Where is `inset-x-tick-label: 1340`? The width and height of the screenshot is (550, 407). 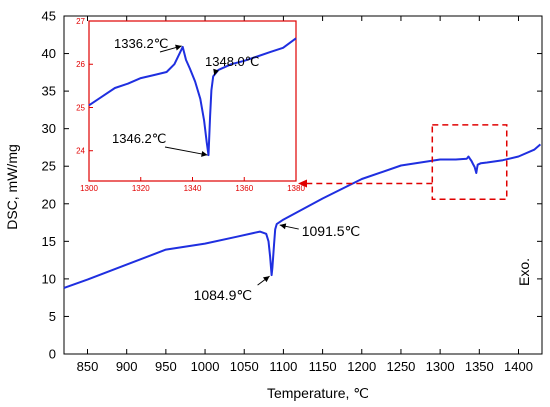 inset-x-tick-label: 1340 is located at coordinates (193, 188).